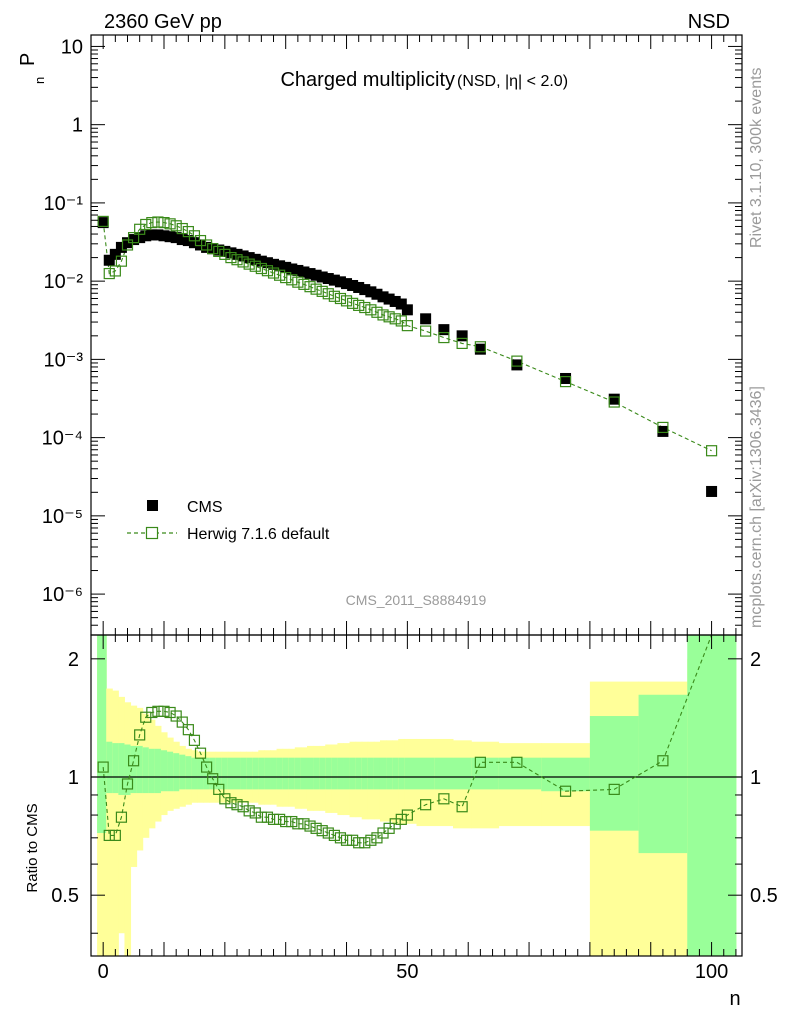 The height and width of the screenshot is (1024, 786). What do you see at coordinates (407, 972) in the screenshot?
I see `x-tick-label: 50` at bounding box center [407, 972].